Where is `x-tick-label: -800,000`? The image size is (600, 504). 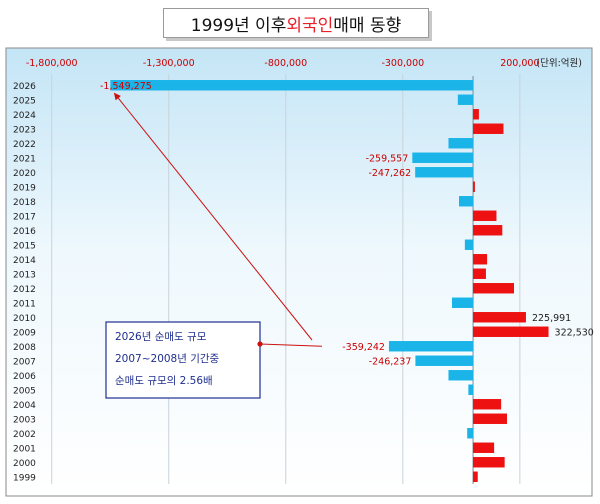 x-tick-label: -800,000 is located at coordinates (285, 63).